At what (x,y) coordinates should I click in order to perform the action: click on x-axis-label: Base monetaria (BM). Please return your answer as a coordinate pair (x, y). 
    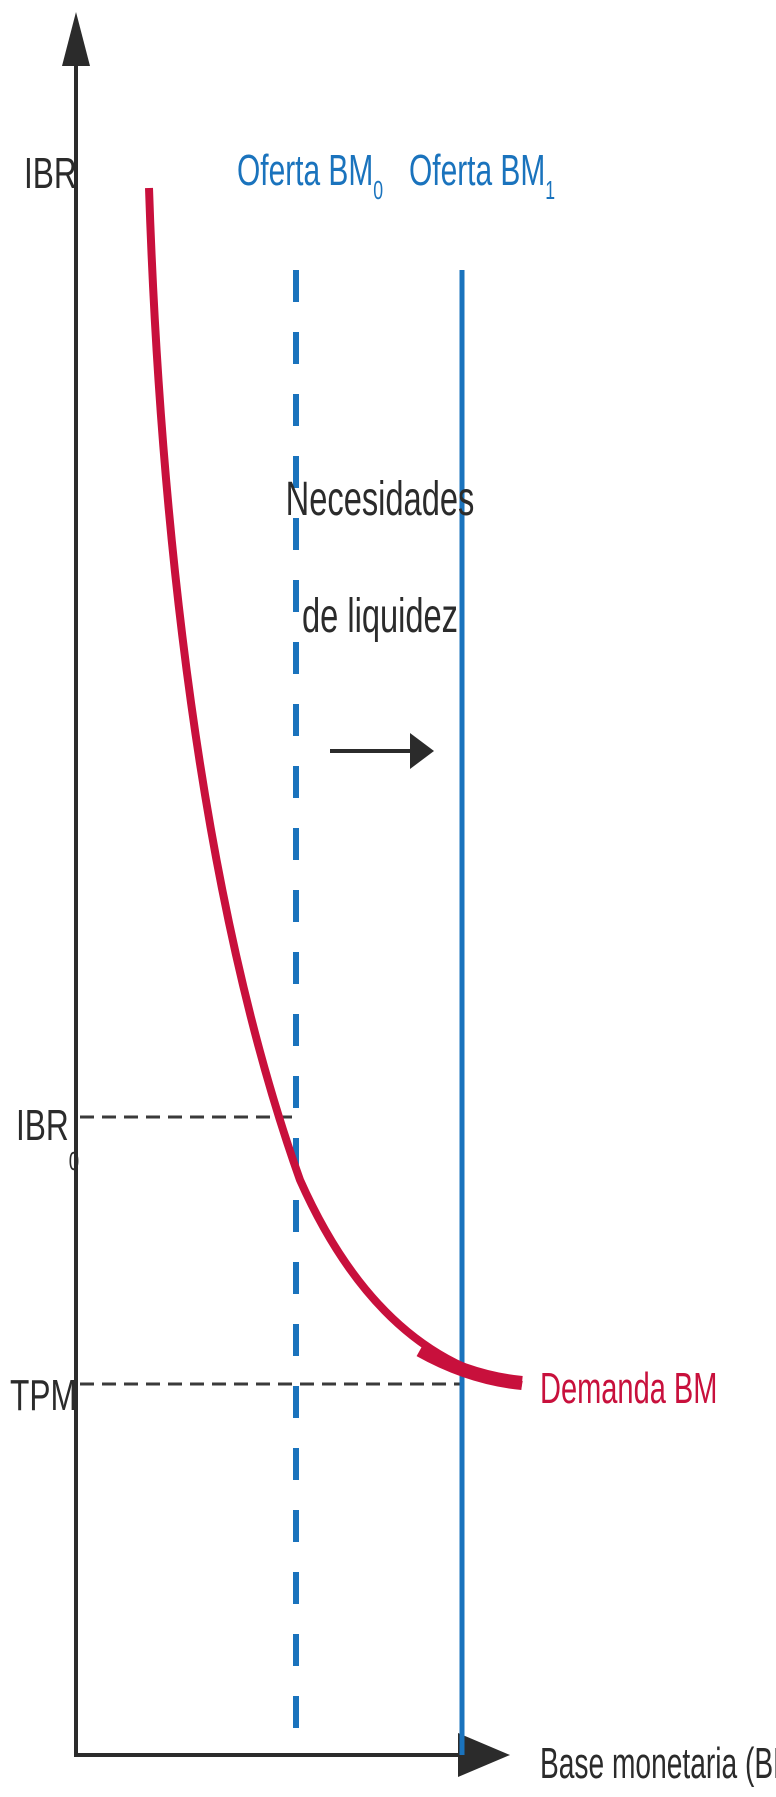
    Looking at the image, I should click on (658, 1763).